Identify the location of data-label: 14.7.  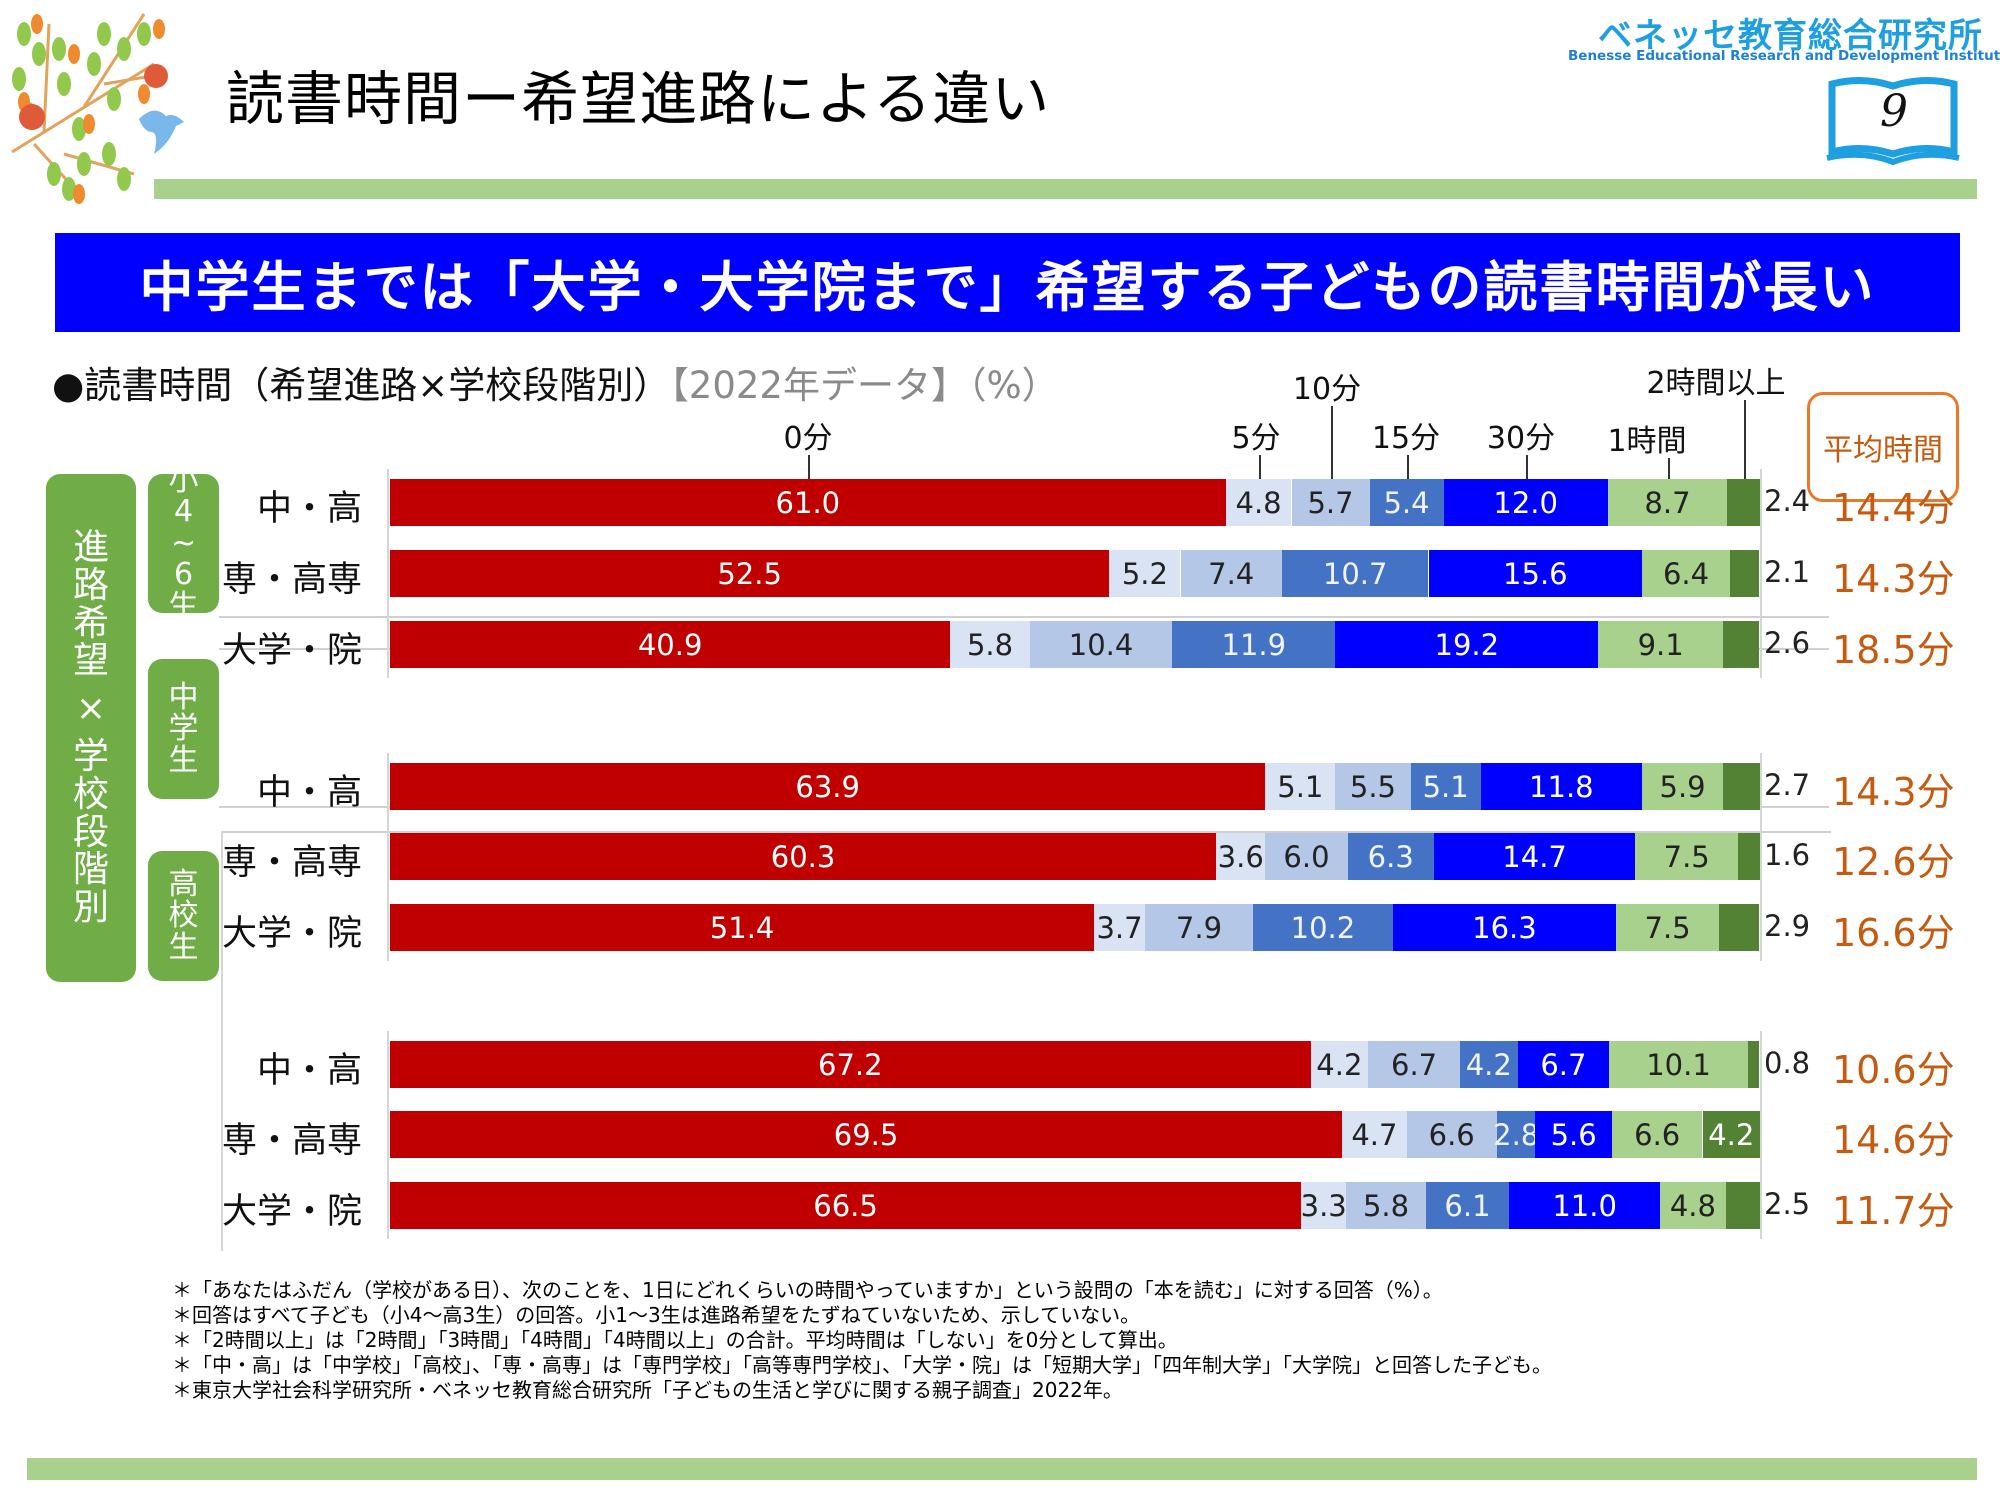
(1534, 856).